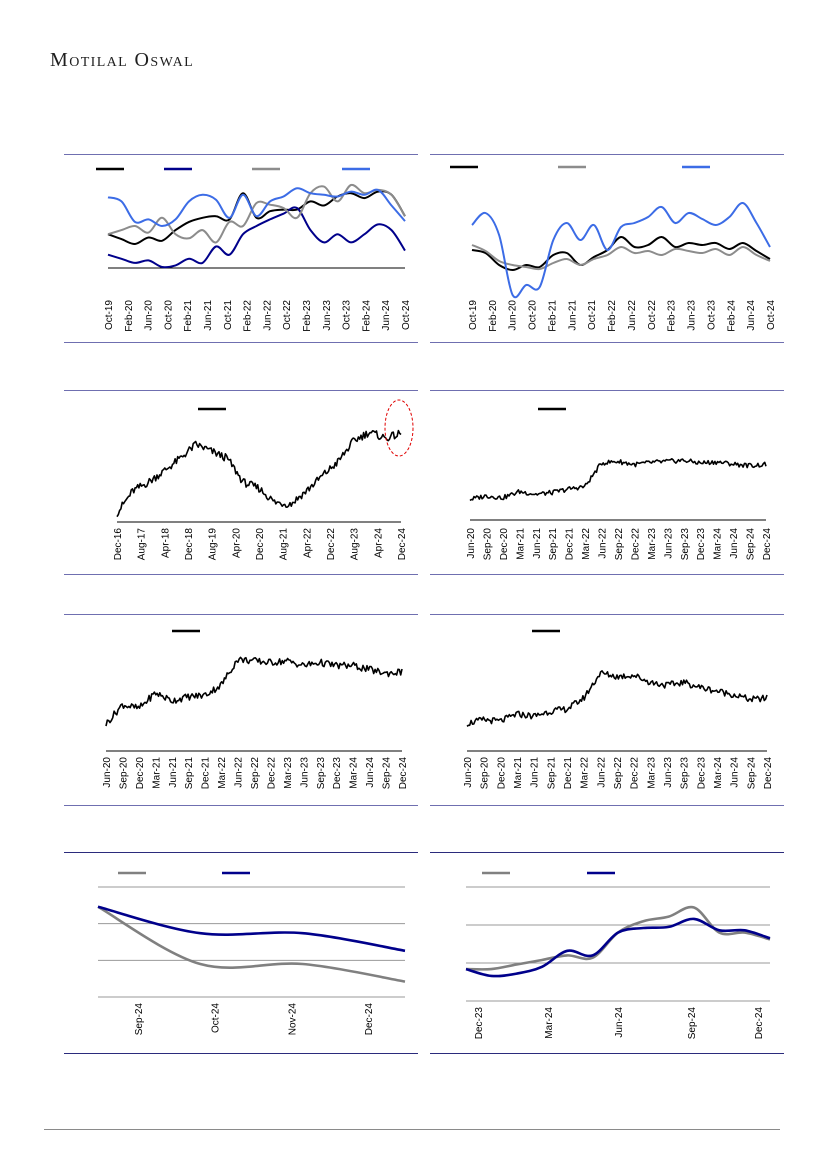 This screenshot has width=827, height=1169. Describe the element at coordinates (399, 428) in the screenshot. I see `highlight-ellipse` at that location.